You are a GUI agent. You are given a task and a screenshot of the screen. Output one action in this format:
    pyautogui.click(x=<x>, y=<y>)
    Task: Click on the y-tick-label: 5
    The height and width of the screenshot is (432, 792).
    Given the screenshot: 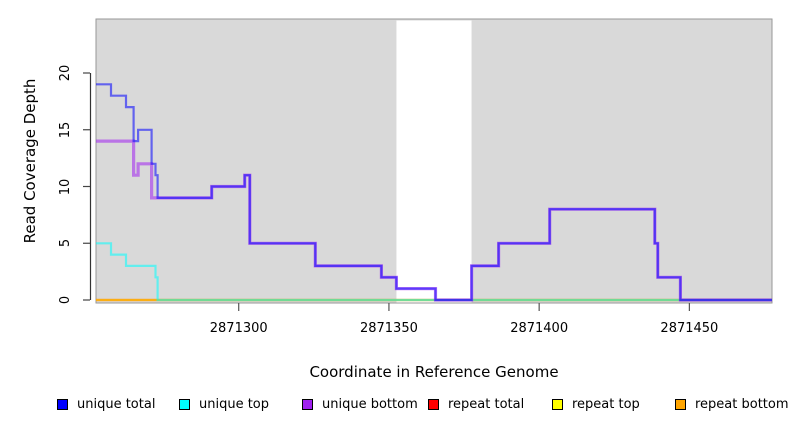 What is the action you would take?
    pyautogui.click(x=65, y=243)
    